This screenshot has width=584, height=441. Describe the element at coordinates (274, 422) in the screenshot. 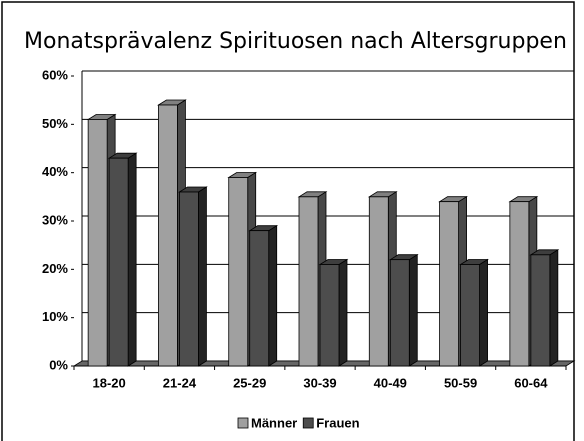

I see `legend-label: Männer` at that location.